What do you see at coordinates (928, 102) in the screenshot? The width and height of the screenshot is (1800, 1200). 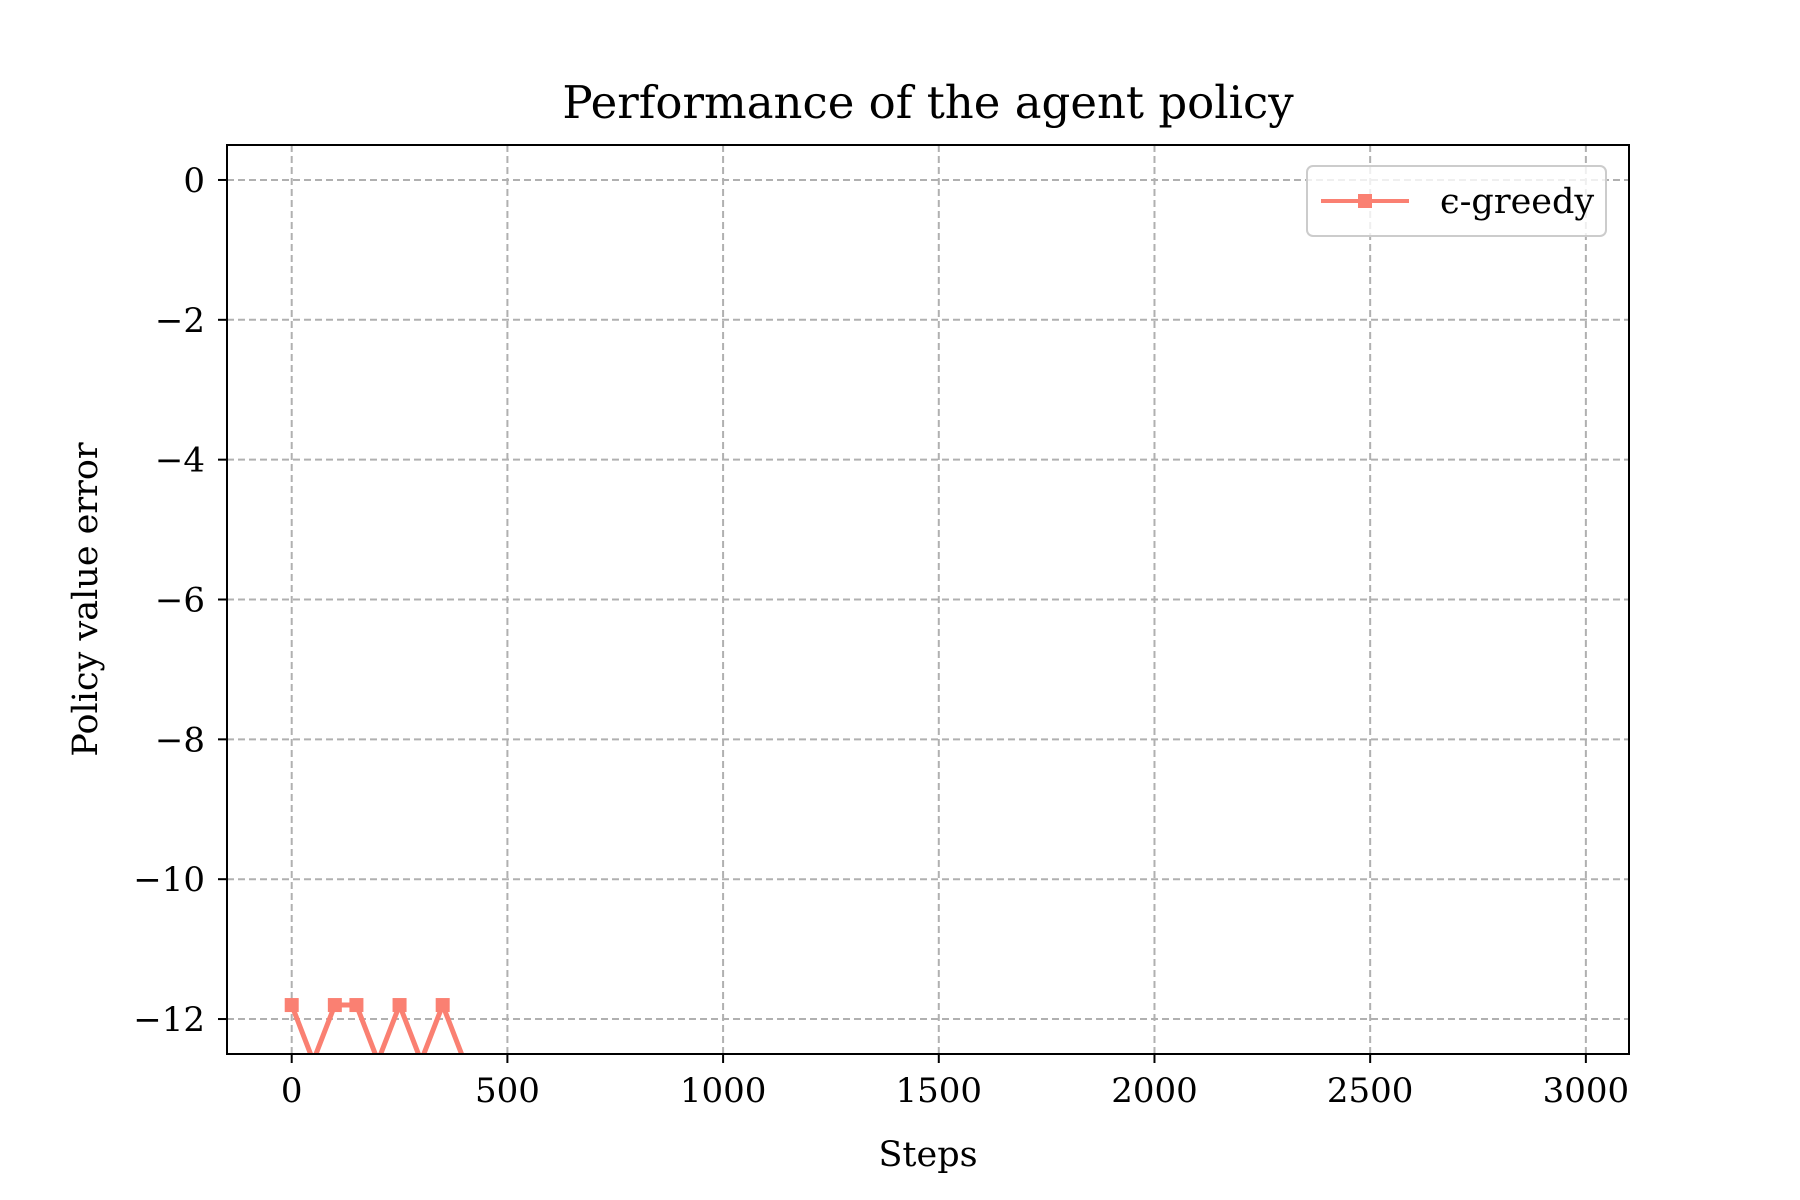 I see `chart-title: Performance of the agent policy` at bounding box center [928, 102].